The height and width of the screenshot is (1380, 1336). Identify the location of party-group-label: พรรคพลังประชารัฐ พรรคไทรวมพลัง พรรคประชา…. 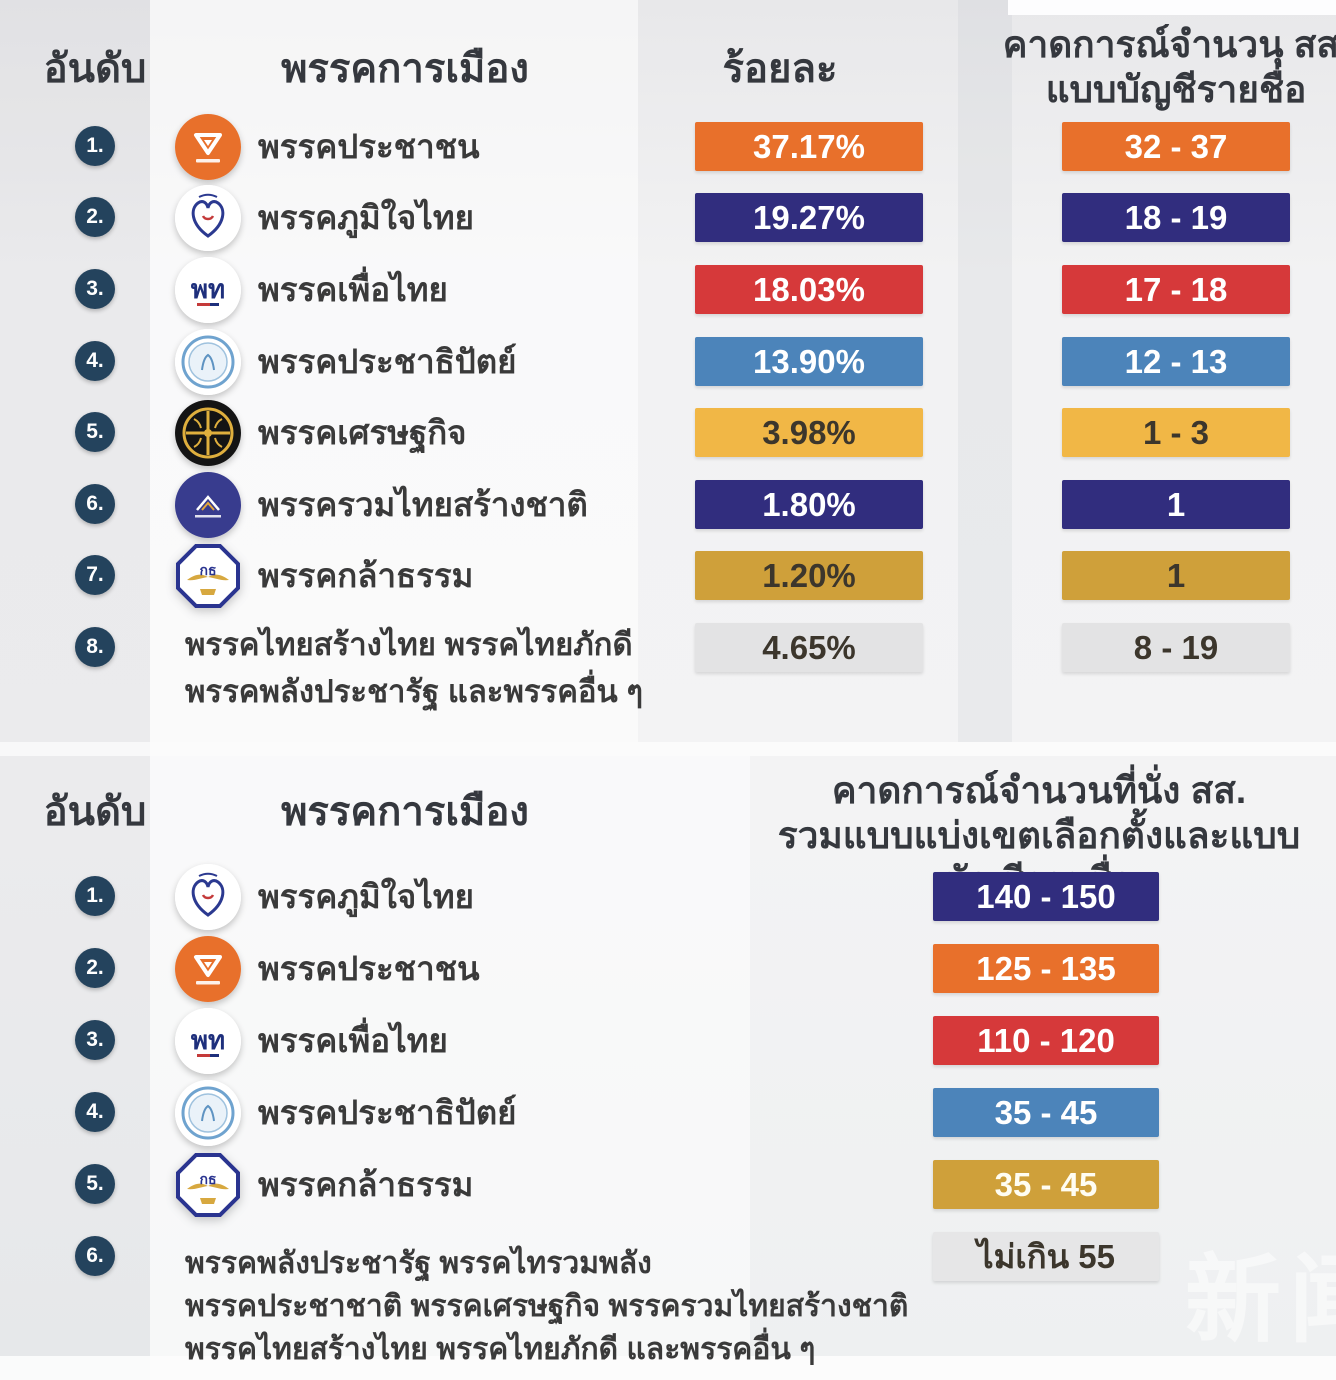
(546, 1306).